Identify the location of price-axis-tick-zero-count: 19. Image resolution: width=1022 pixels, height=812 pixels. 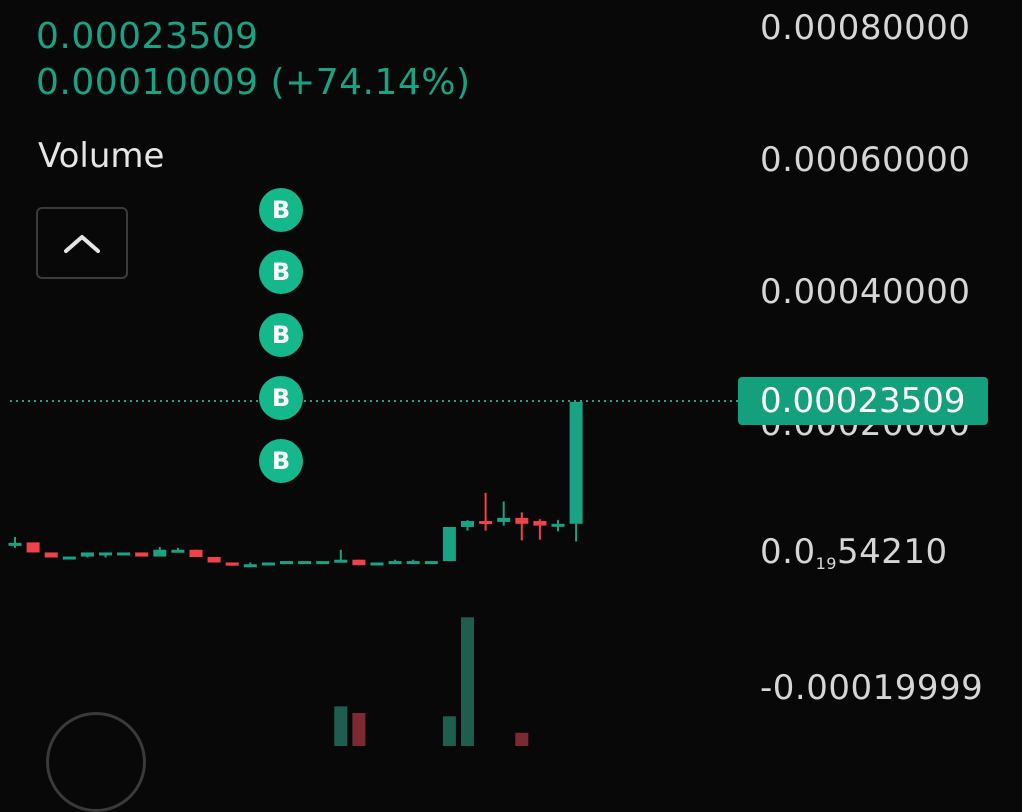
(826, 563).